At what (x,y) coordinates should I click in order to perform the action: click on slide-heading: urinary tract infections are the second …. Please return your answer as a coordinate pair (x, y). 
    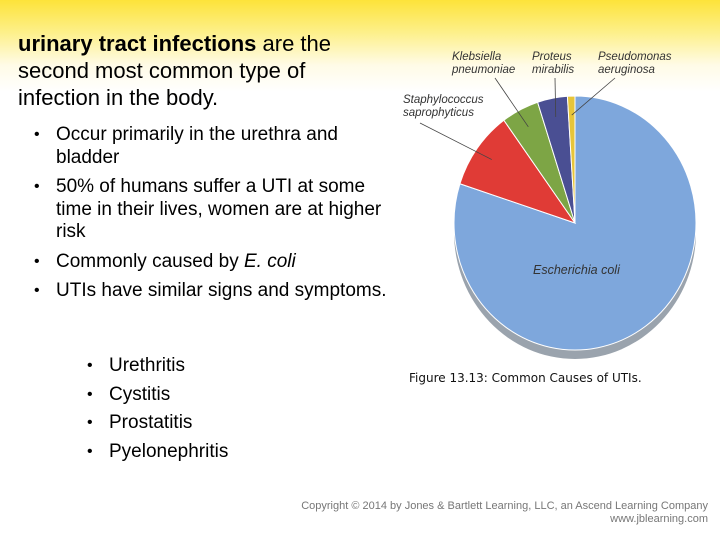
    Looking at the image, I should click on (204, 70).